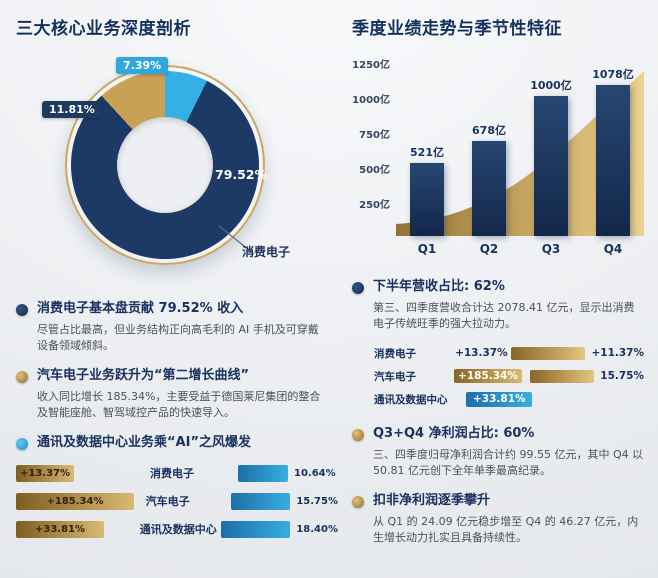  I want to click on y-axis: 1250亿 1000亿 750亿 500亿 250亿, so click(372, 148).